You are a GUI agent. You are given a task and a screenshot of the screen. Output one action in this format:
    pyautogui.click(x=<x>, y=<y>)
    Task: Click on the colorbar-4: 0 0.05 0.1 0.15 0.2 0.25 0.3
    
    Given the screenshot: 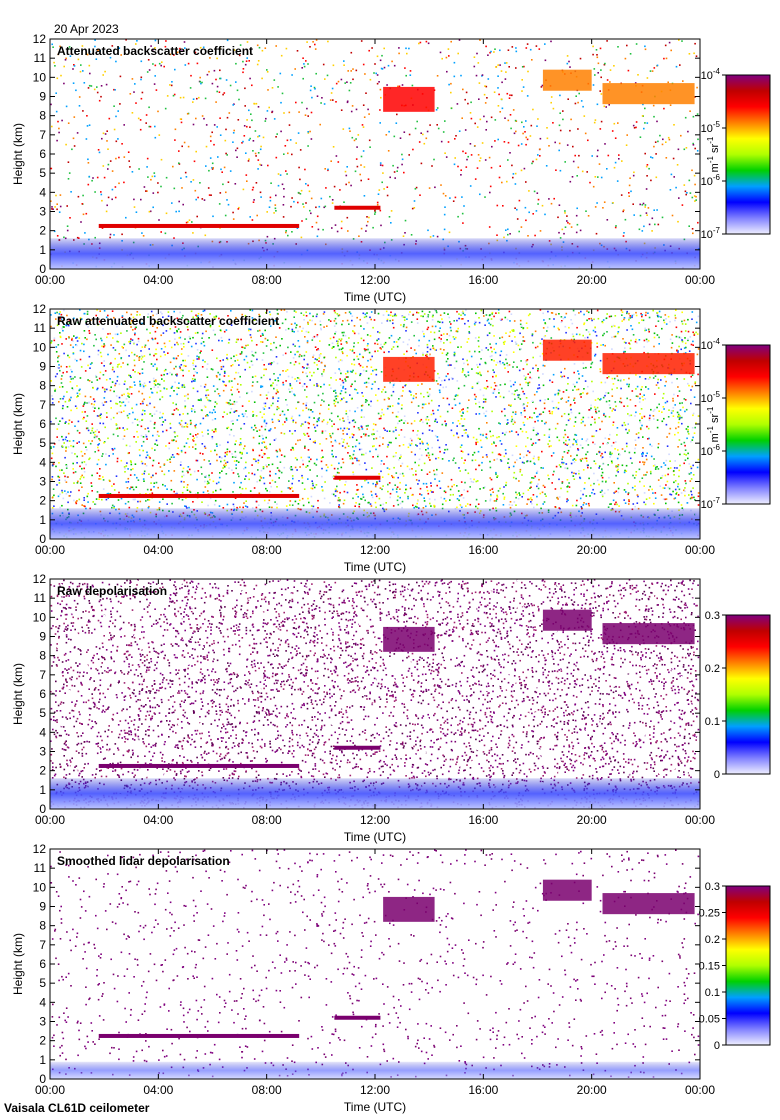 What is the action you would take?
    pyautogui.click(x=735, y=966)
    